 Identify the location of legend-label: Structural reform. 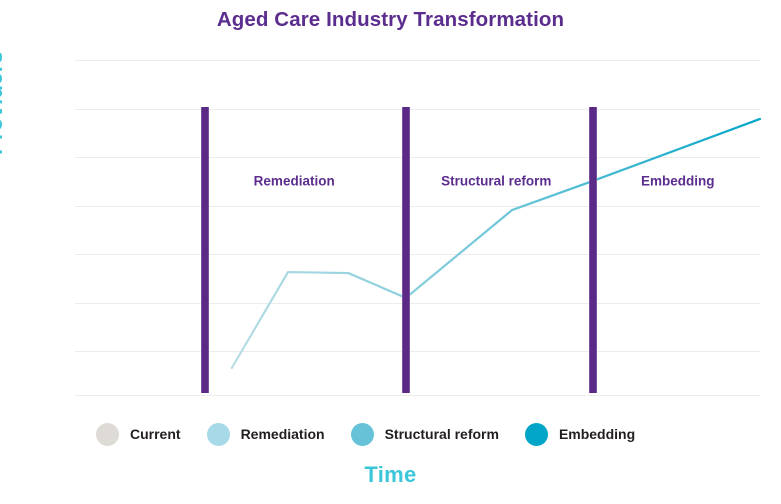
(441, 434).